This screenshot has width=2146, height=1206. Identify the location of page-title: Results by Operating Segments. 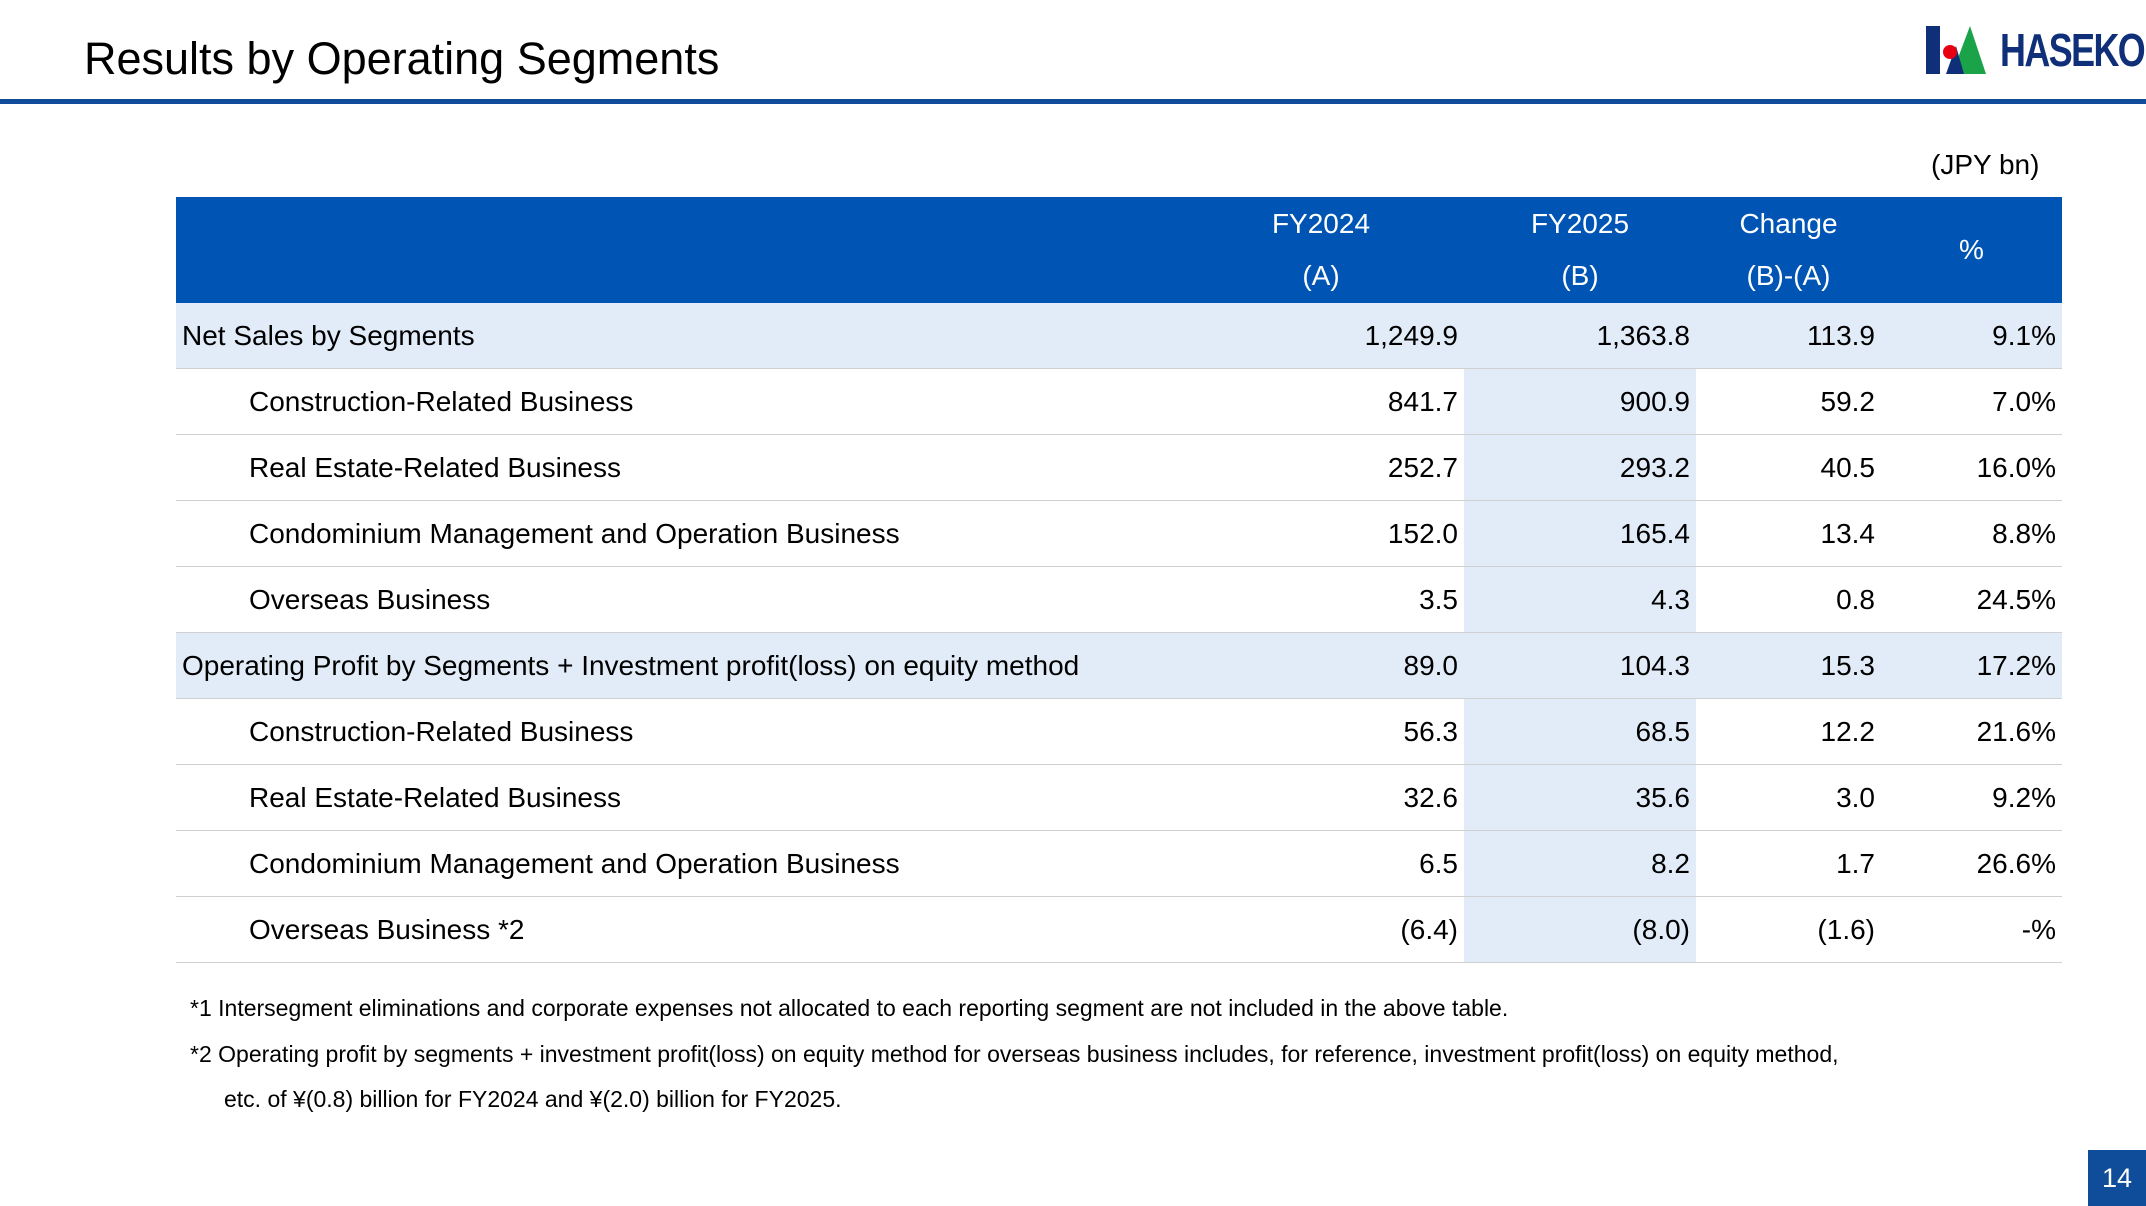
(402, 58).